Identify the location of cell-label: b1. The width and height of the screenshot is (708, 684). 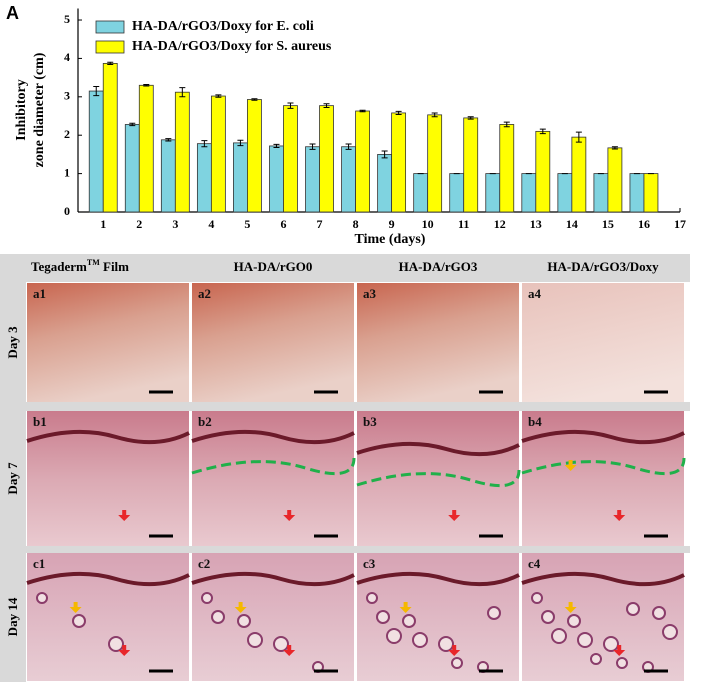
(40, 421).